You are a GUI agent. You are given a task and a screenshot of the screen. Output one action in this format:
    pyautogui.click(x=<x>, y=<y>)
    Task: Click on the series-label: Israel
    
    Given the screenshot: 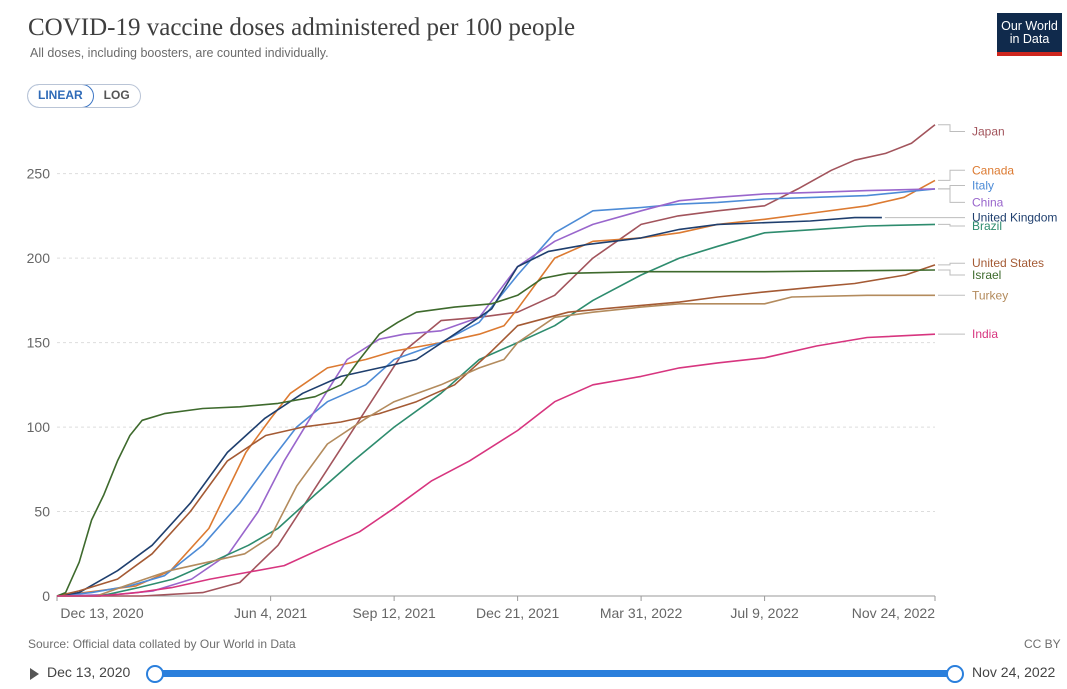 What is the action you would take?
    pyautogui.click(x=986, y=275)
    